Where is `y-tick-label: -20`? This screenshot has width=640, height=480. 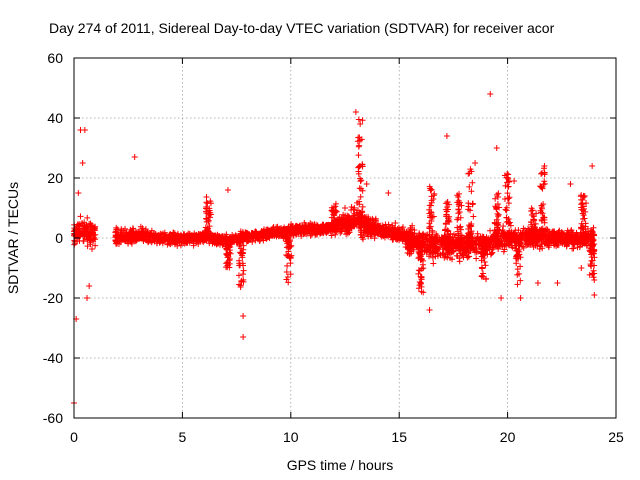 y-tick-label: -20 is located at coordinates (53, 298).